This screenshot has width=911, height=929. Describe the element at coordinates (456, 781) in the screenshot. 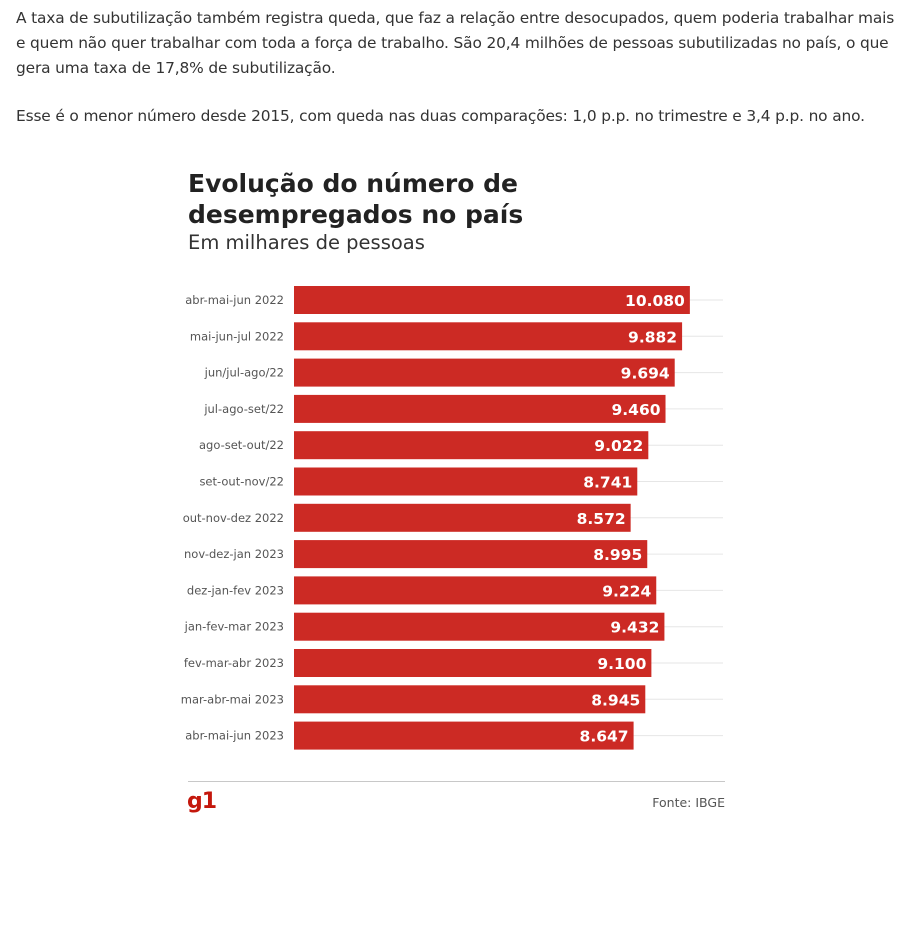

I see `footer-divider` at that location.